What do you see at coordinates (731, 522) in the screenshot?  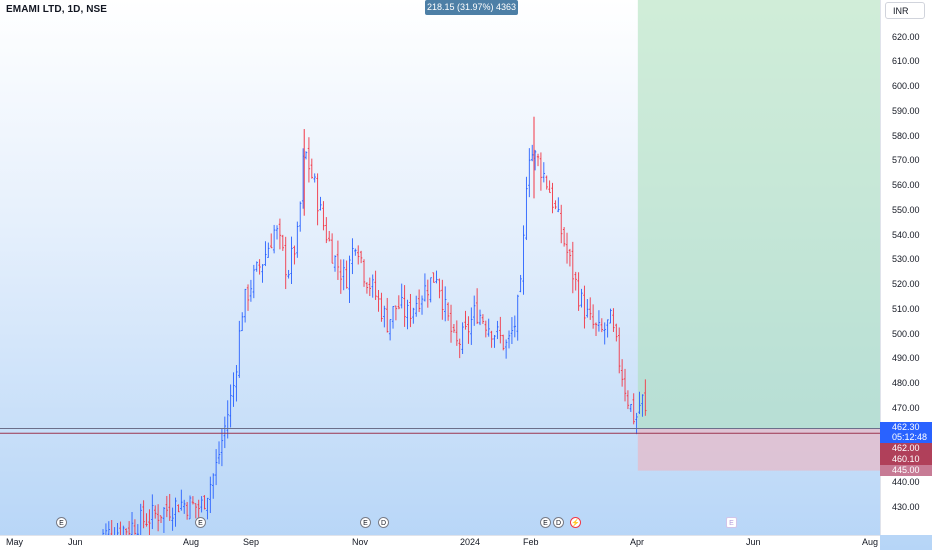 I see `earnings-upcoming-event-icon: E` at bounding box center [731, 522].